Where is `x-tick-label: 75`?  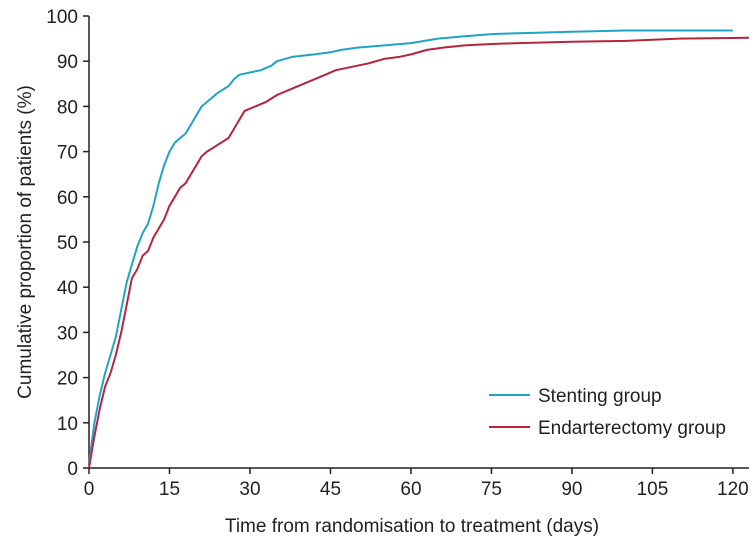 x-tick-label: 75 is located at coordinates (491, 489).